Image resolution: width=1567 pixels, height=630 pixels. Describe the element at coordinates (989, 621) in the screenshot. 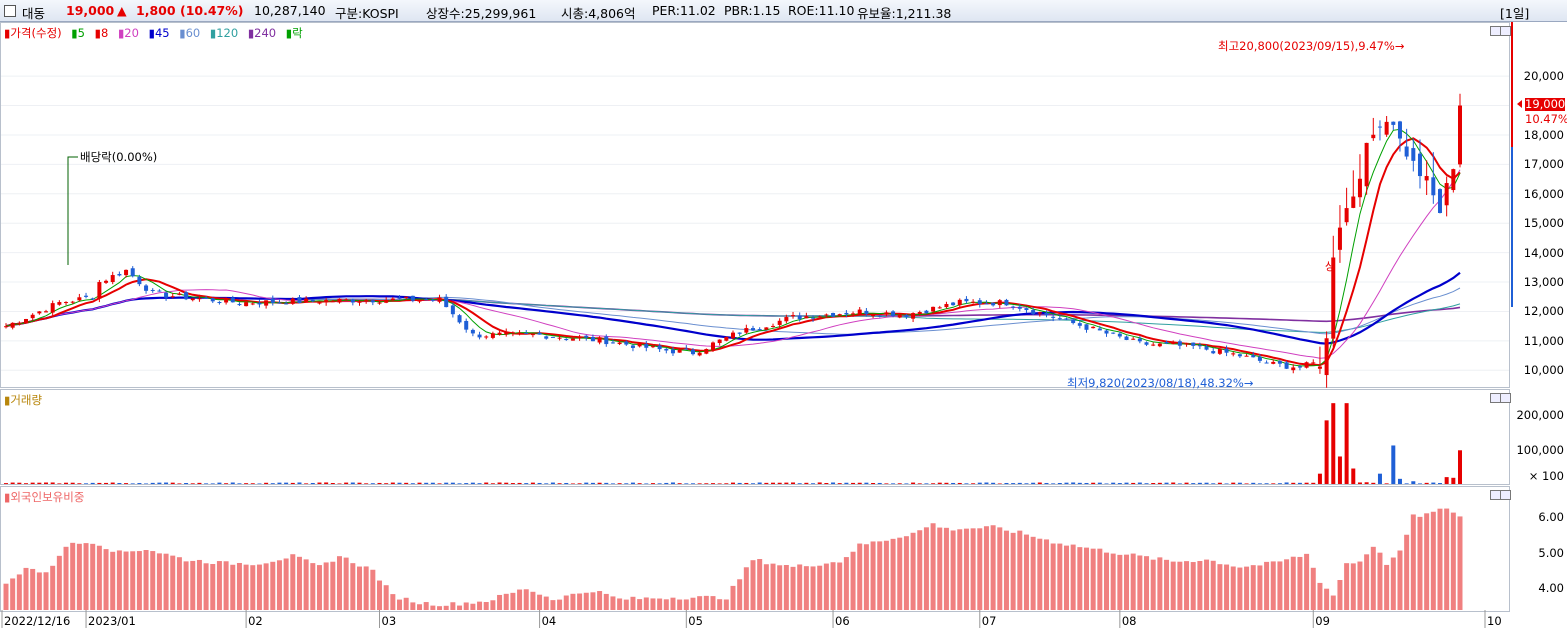

I see `x-axis-tick: 07` at that location.